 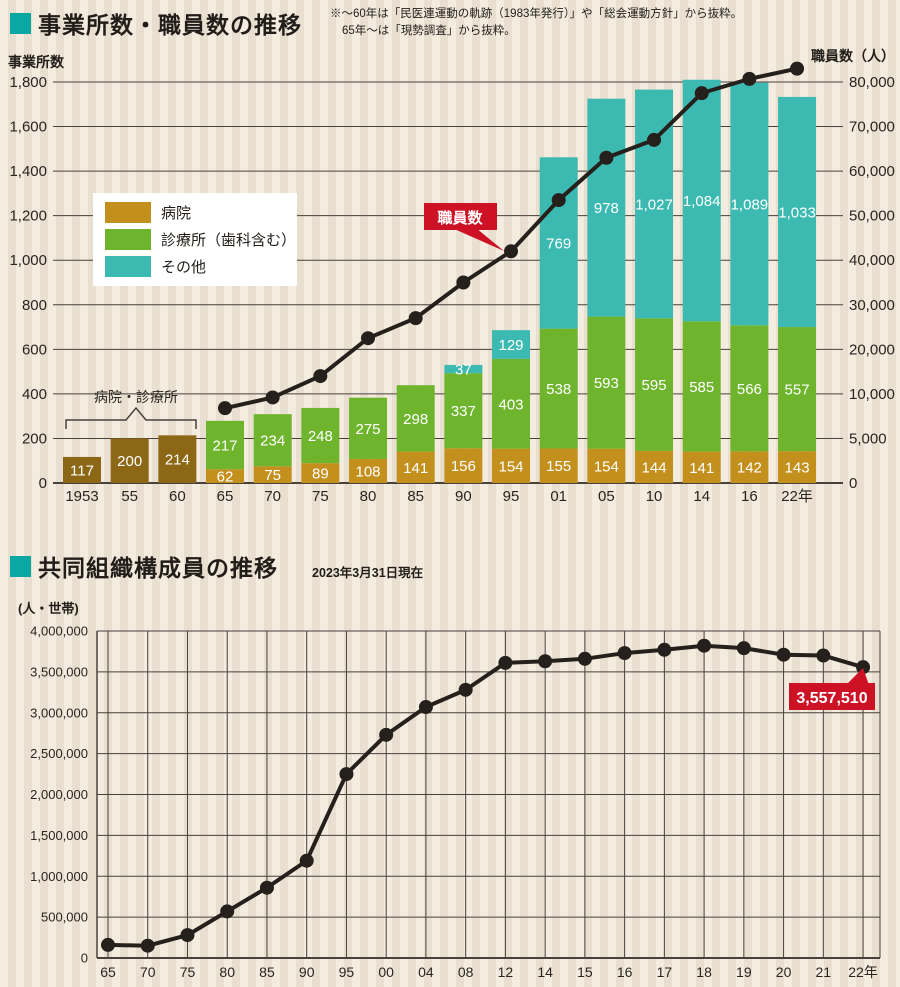 I want to click on chart2-title: 共同組織構成員の推移, so click(x=158, y=568).